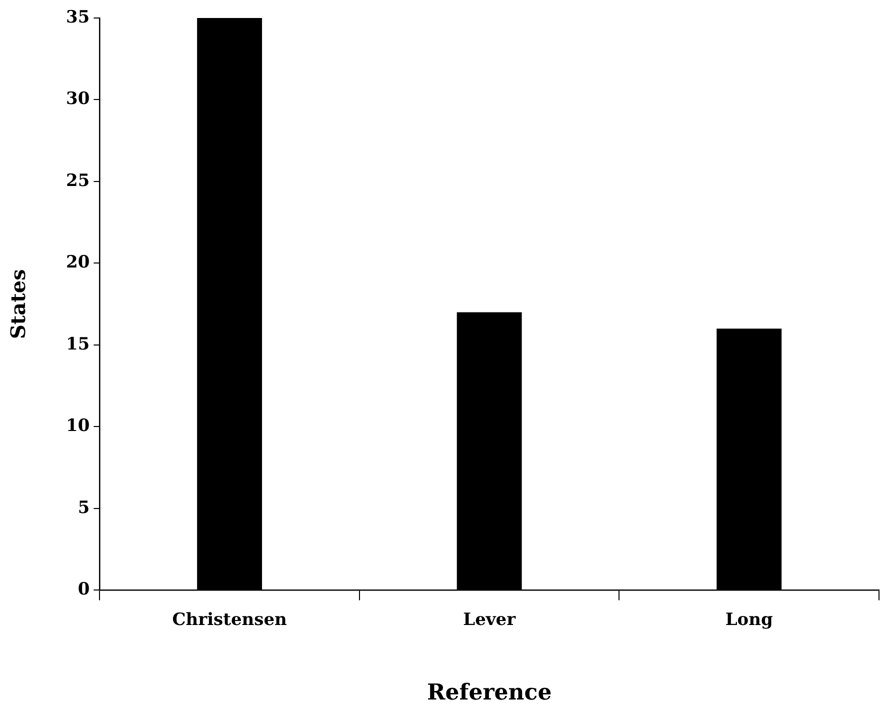 This screenshot has width=881, height=721. Describe the element at coordinates (749, 620) in the screenshot. I see `x-tick-label: Long` at that location.